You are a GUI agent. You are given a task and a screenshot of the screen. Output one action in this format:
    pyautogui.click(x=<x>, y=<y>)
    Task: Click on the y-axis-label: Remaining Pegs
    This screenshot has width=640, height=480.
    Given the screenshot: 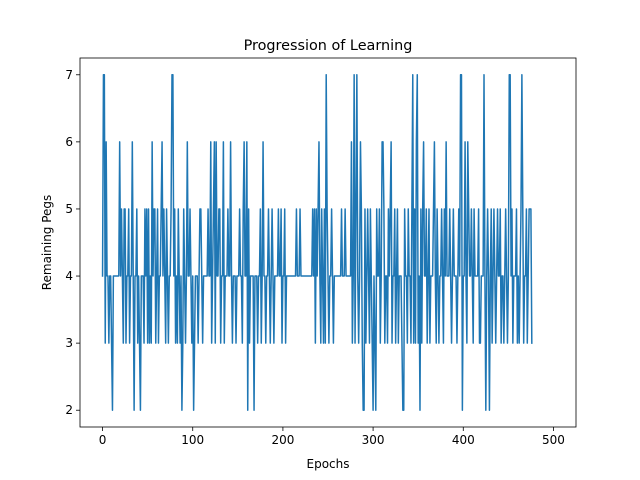 What is the action you would take?
    pyautogui.click(x=47, y=243)
    